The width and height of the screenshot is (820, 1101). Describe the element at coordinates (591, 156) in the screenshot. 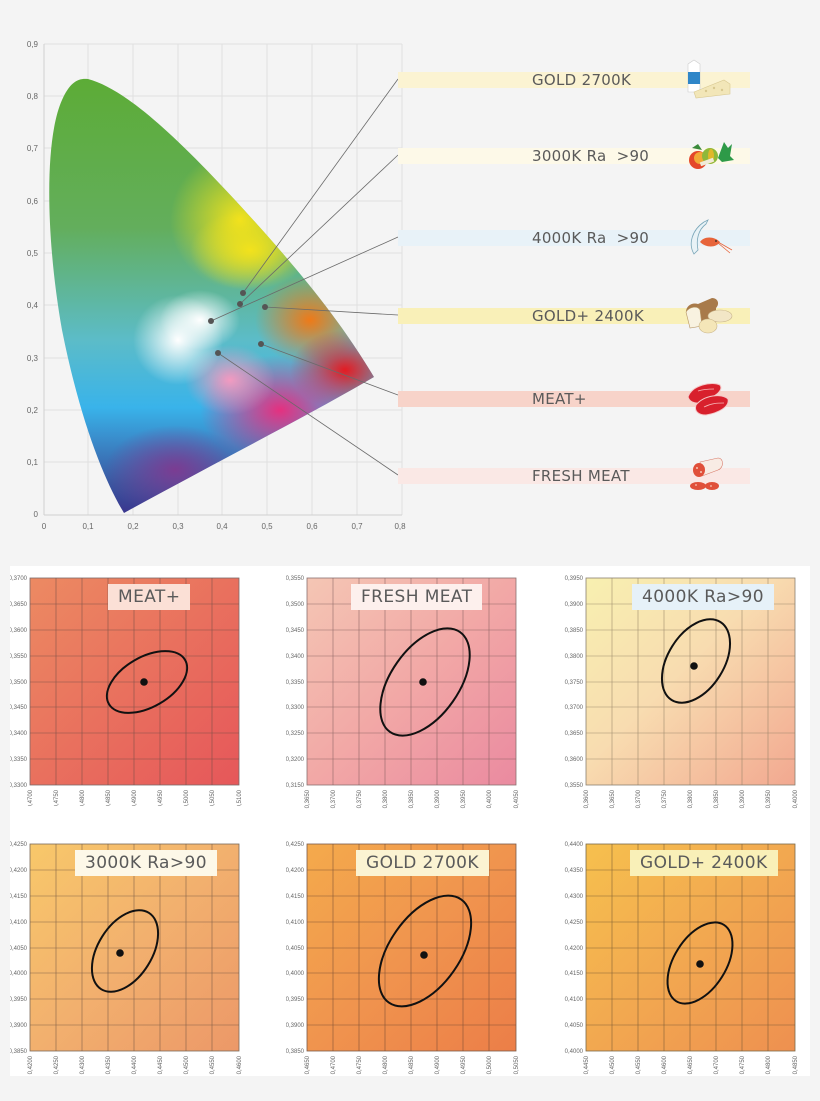

I see `callout-label: 3000K Ra >90` at that location.